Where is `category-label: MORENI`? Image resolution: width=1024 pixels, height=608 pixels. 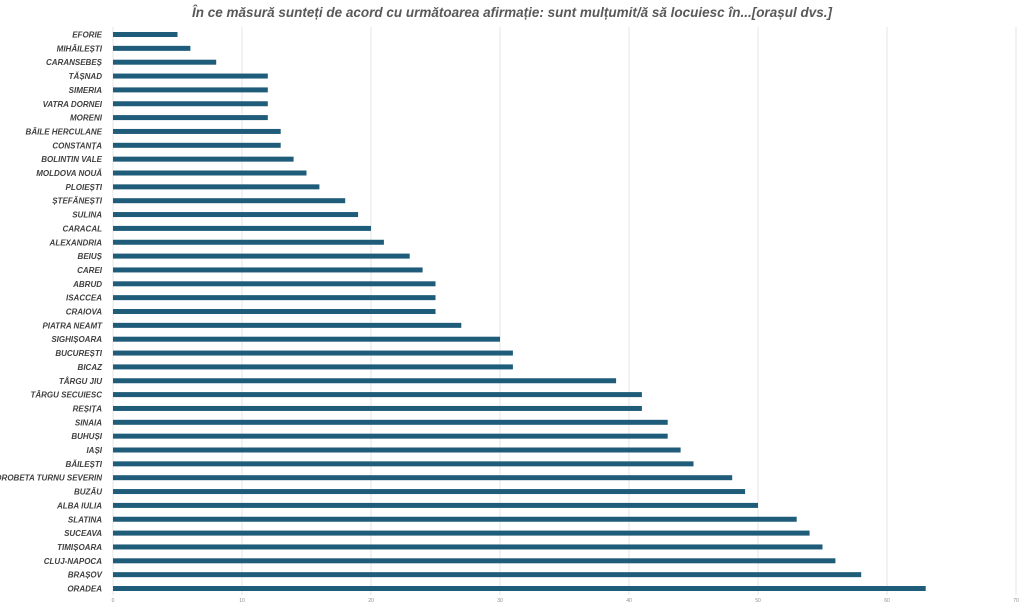 category-label: MORENI is located at coordinates (86, 118).